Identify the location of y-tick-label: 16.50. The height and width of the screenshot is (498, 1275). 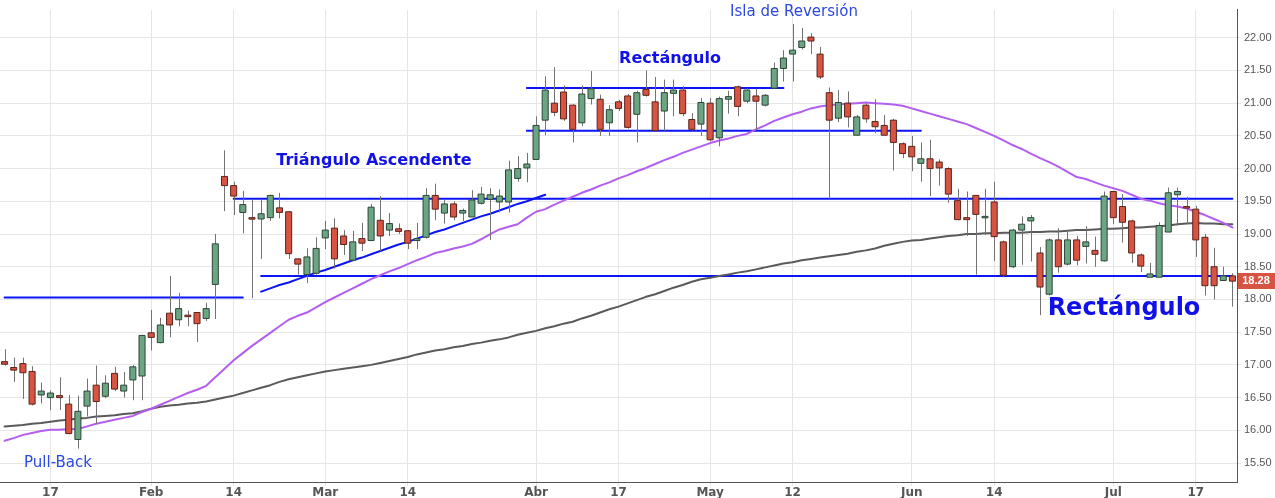
(1258, 396).